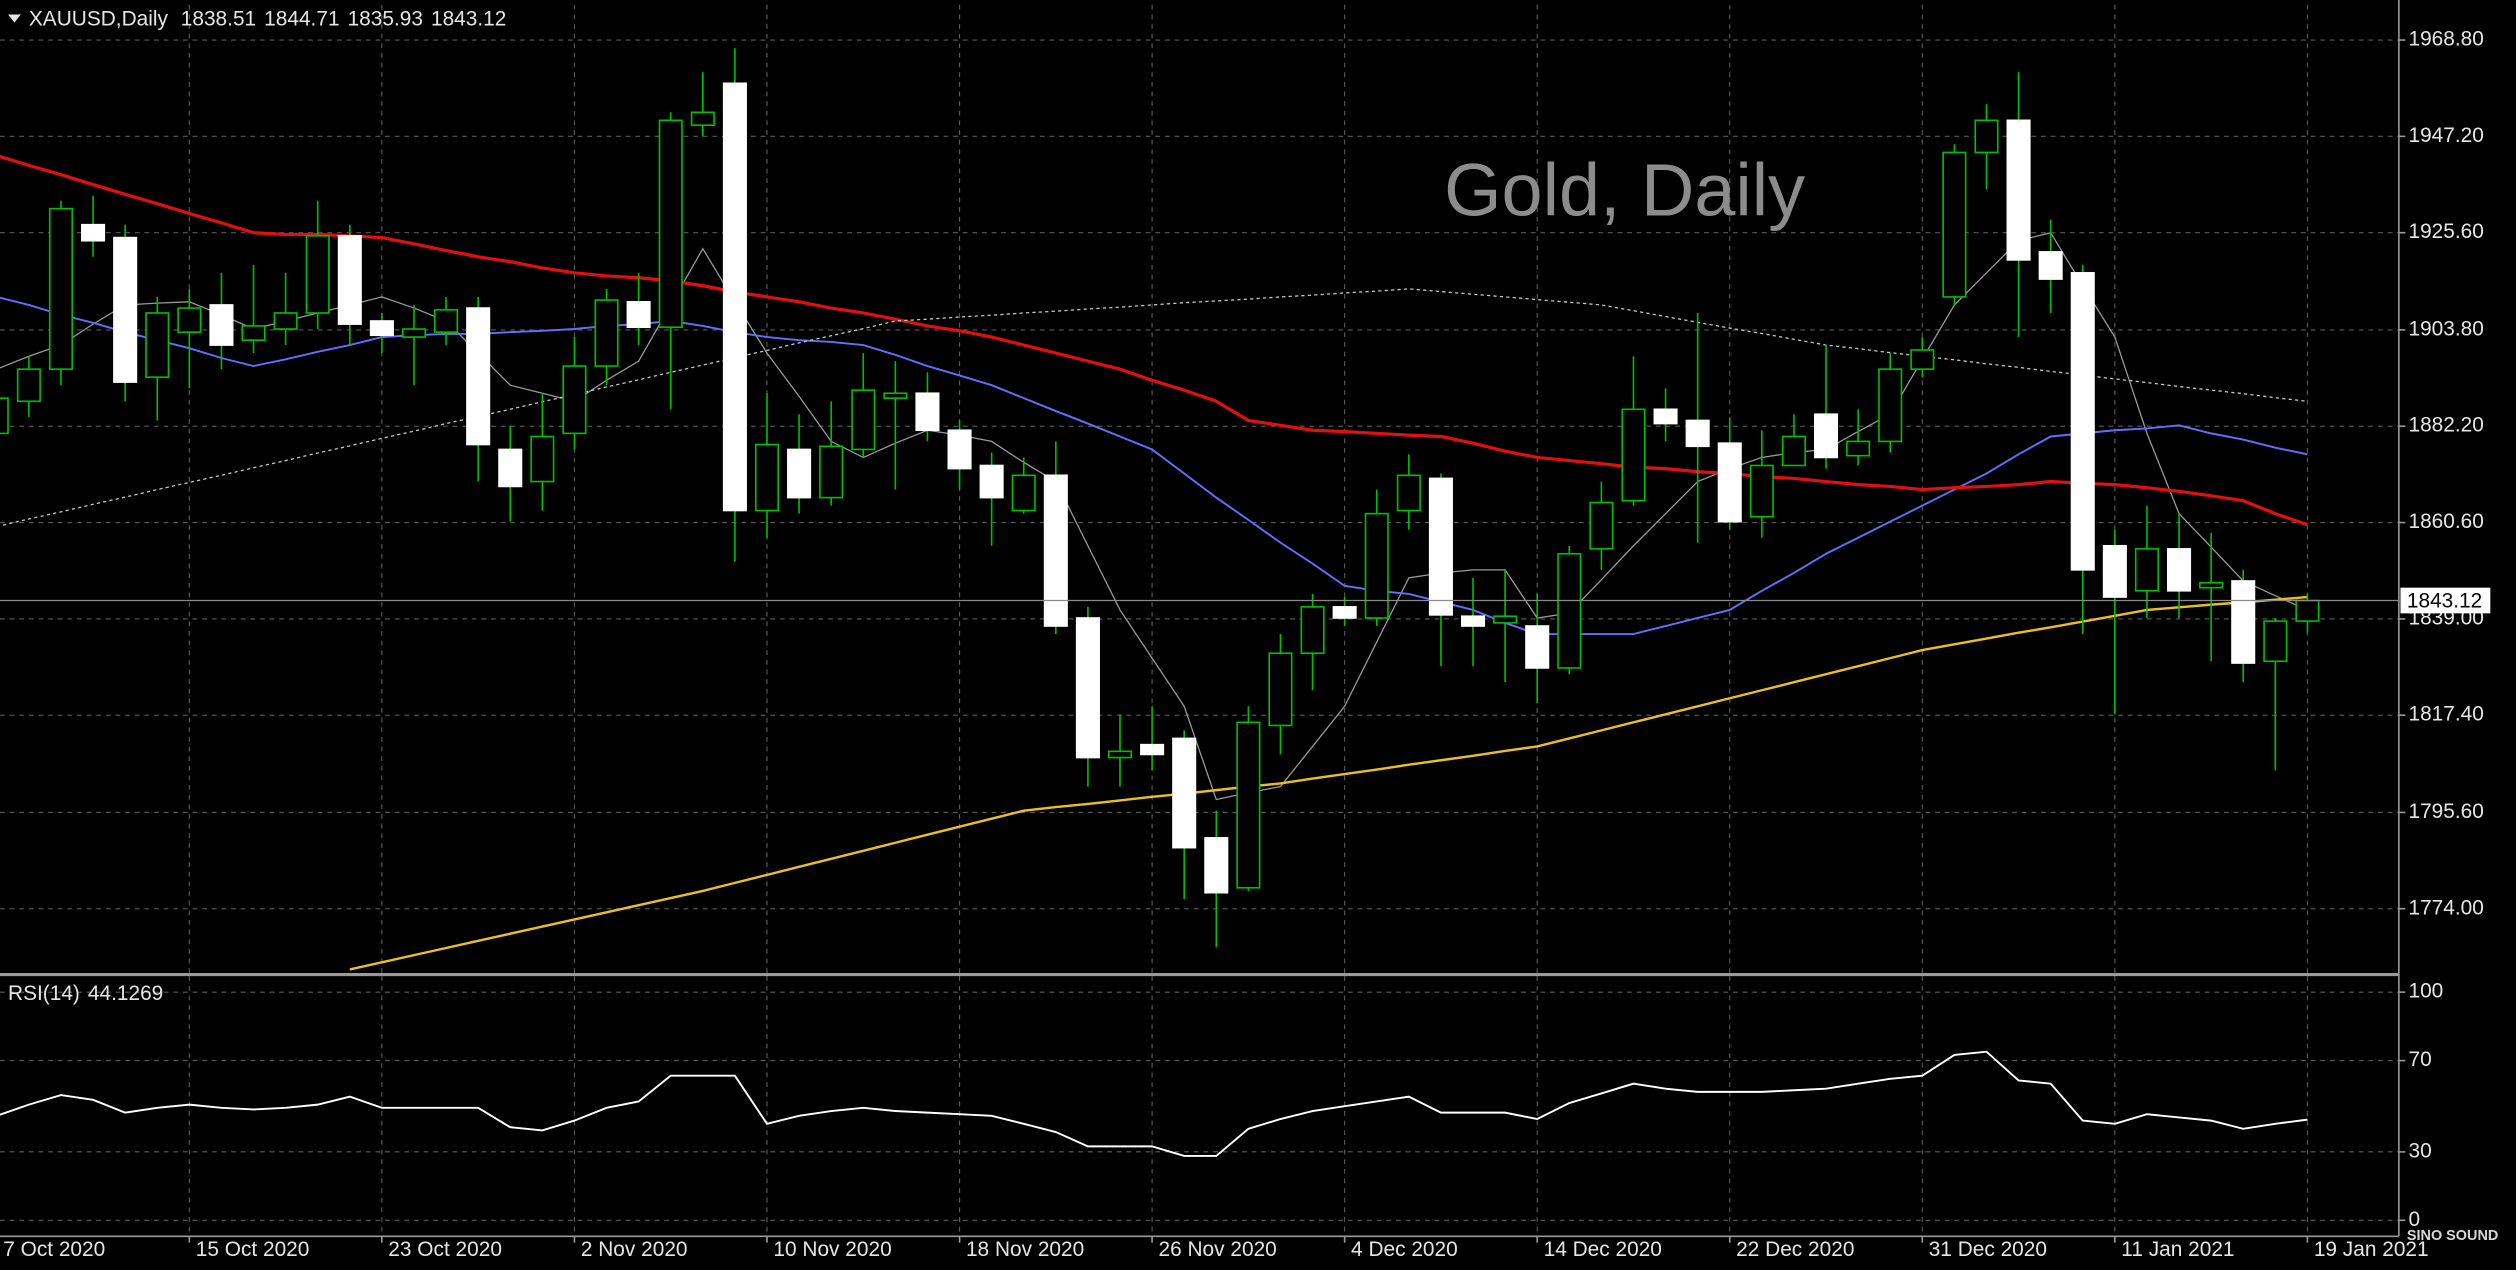 The image size is (2516, 1270). Describe the element at coordinates (2425, 991) in the screenshot. I see `y-tick-label: 100` at that location.